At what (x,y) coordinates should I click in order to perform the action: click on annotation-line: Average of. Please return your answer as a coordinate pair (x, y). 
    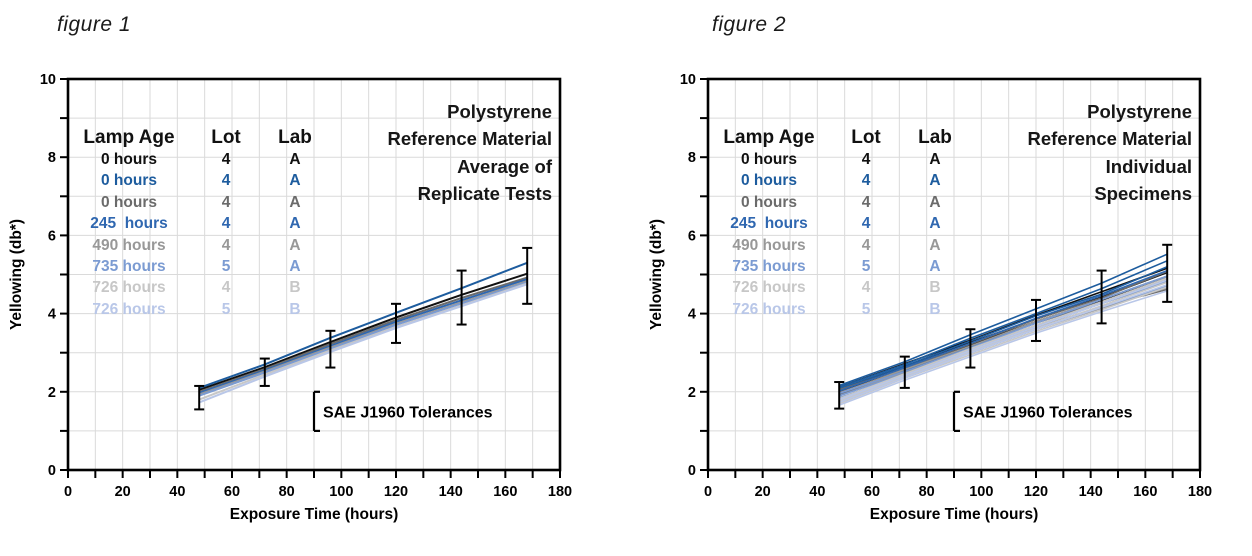
    Looking at the image, I should click on (504, 166).